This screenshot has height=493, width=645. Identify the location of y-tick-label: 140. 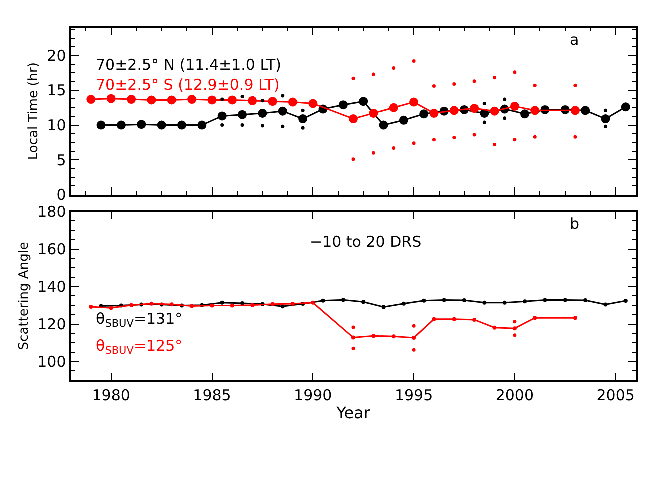
(52, 287).